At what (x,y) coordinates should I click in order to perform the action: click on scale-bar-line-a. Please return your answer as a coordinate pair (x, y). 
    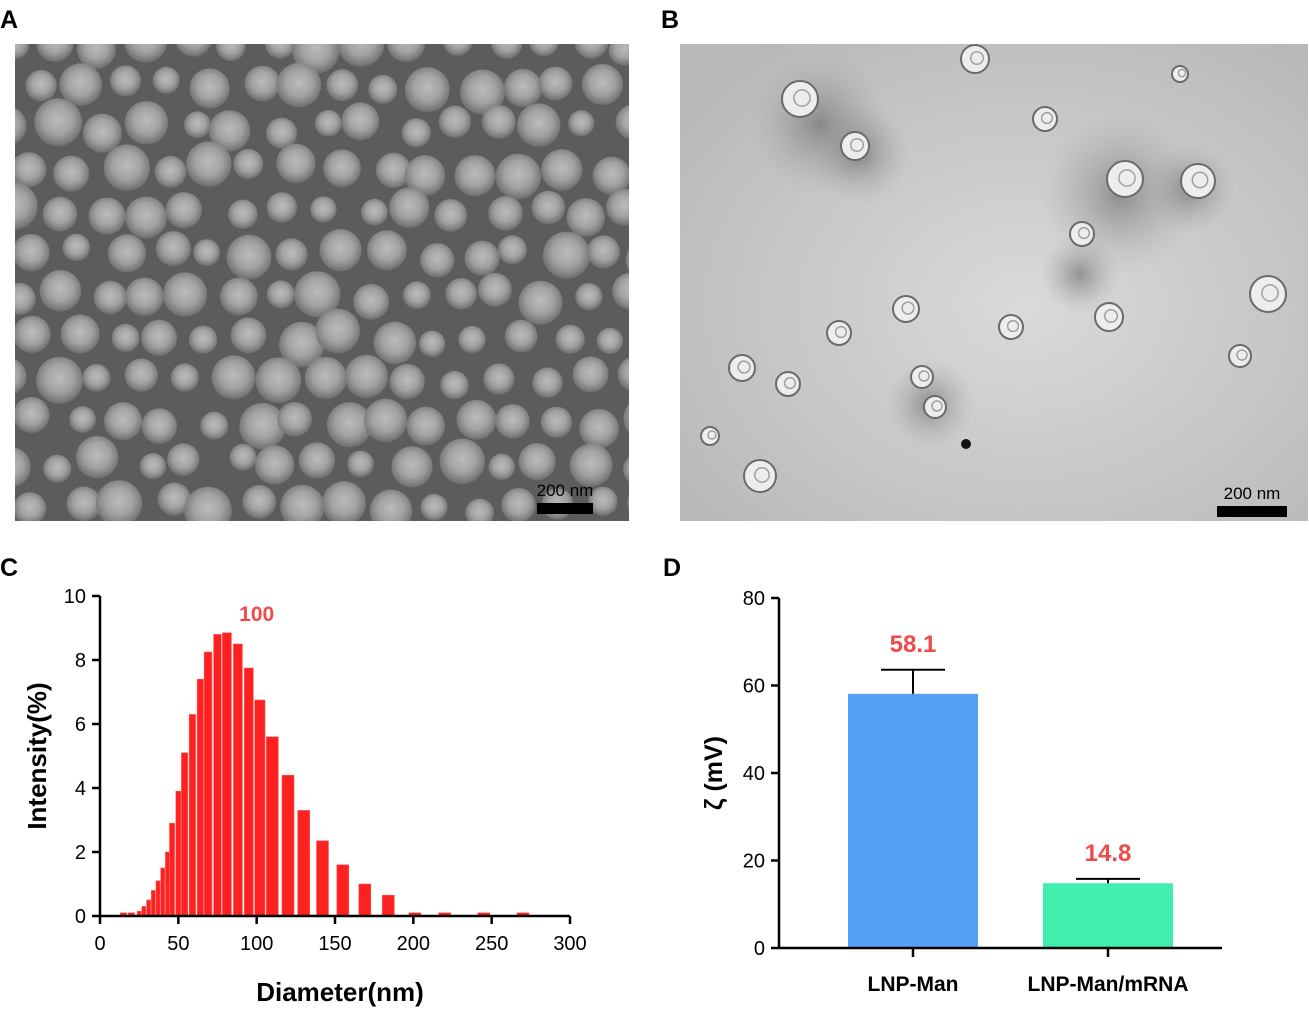
    Looking at the image, I should click on (565, 508).